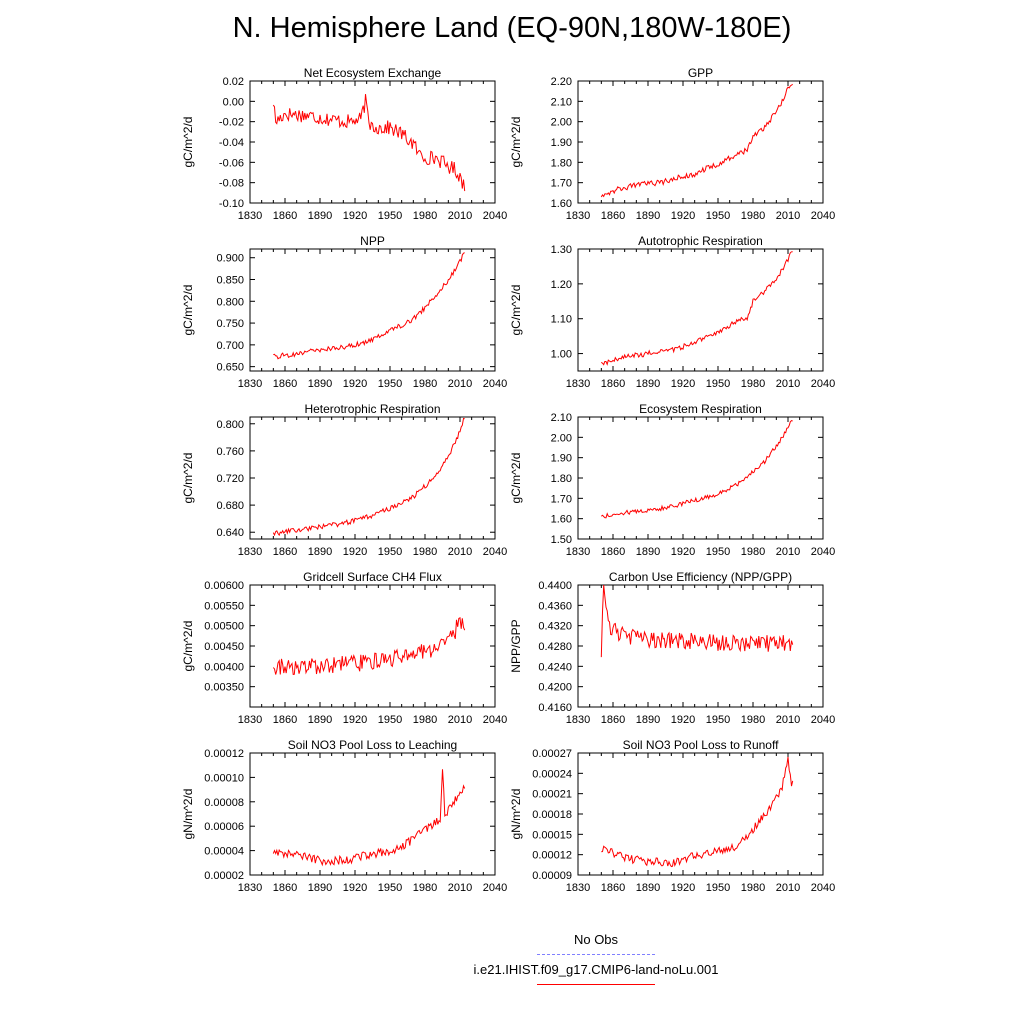  What do you see at coordinates (230, 281) in the screenshot?
I see `panel-3-ytick-label: 0.850` at bounding box center [230, 281].